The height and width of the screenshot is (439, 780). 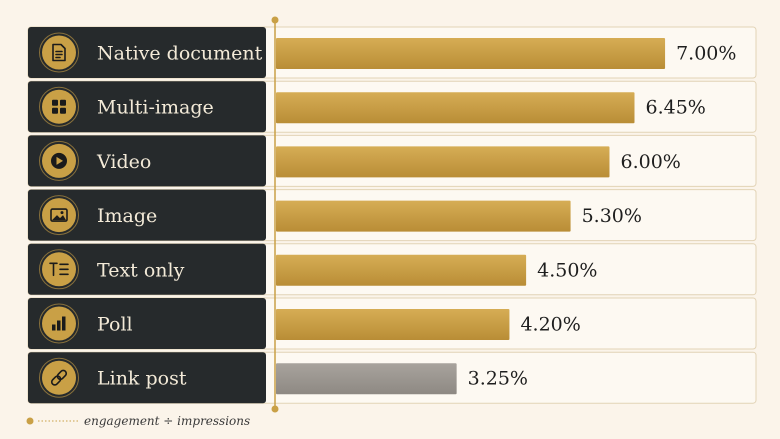 I want to click on text-icon, so click(x=59, y=269).